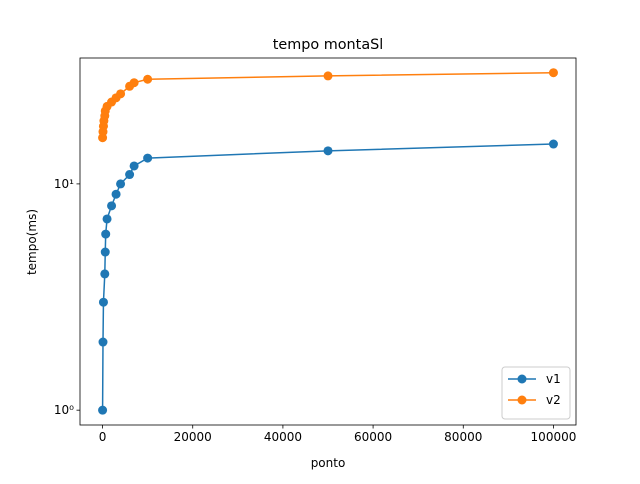  I want to click on legend-label: v2, so click(553, 400).